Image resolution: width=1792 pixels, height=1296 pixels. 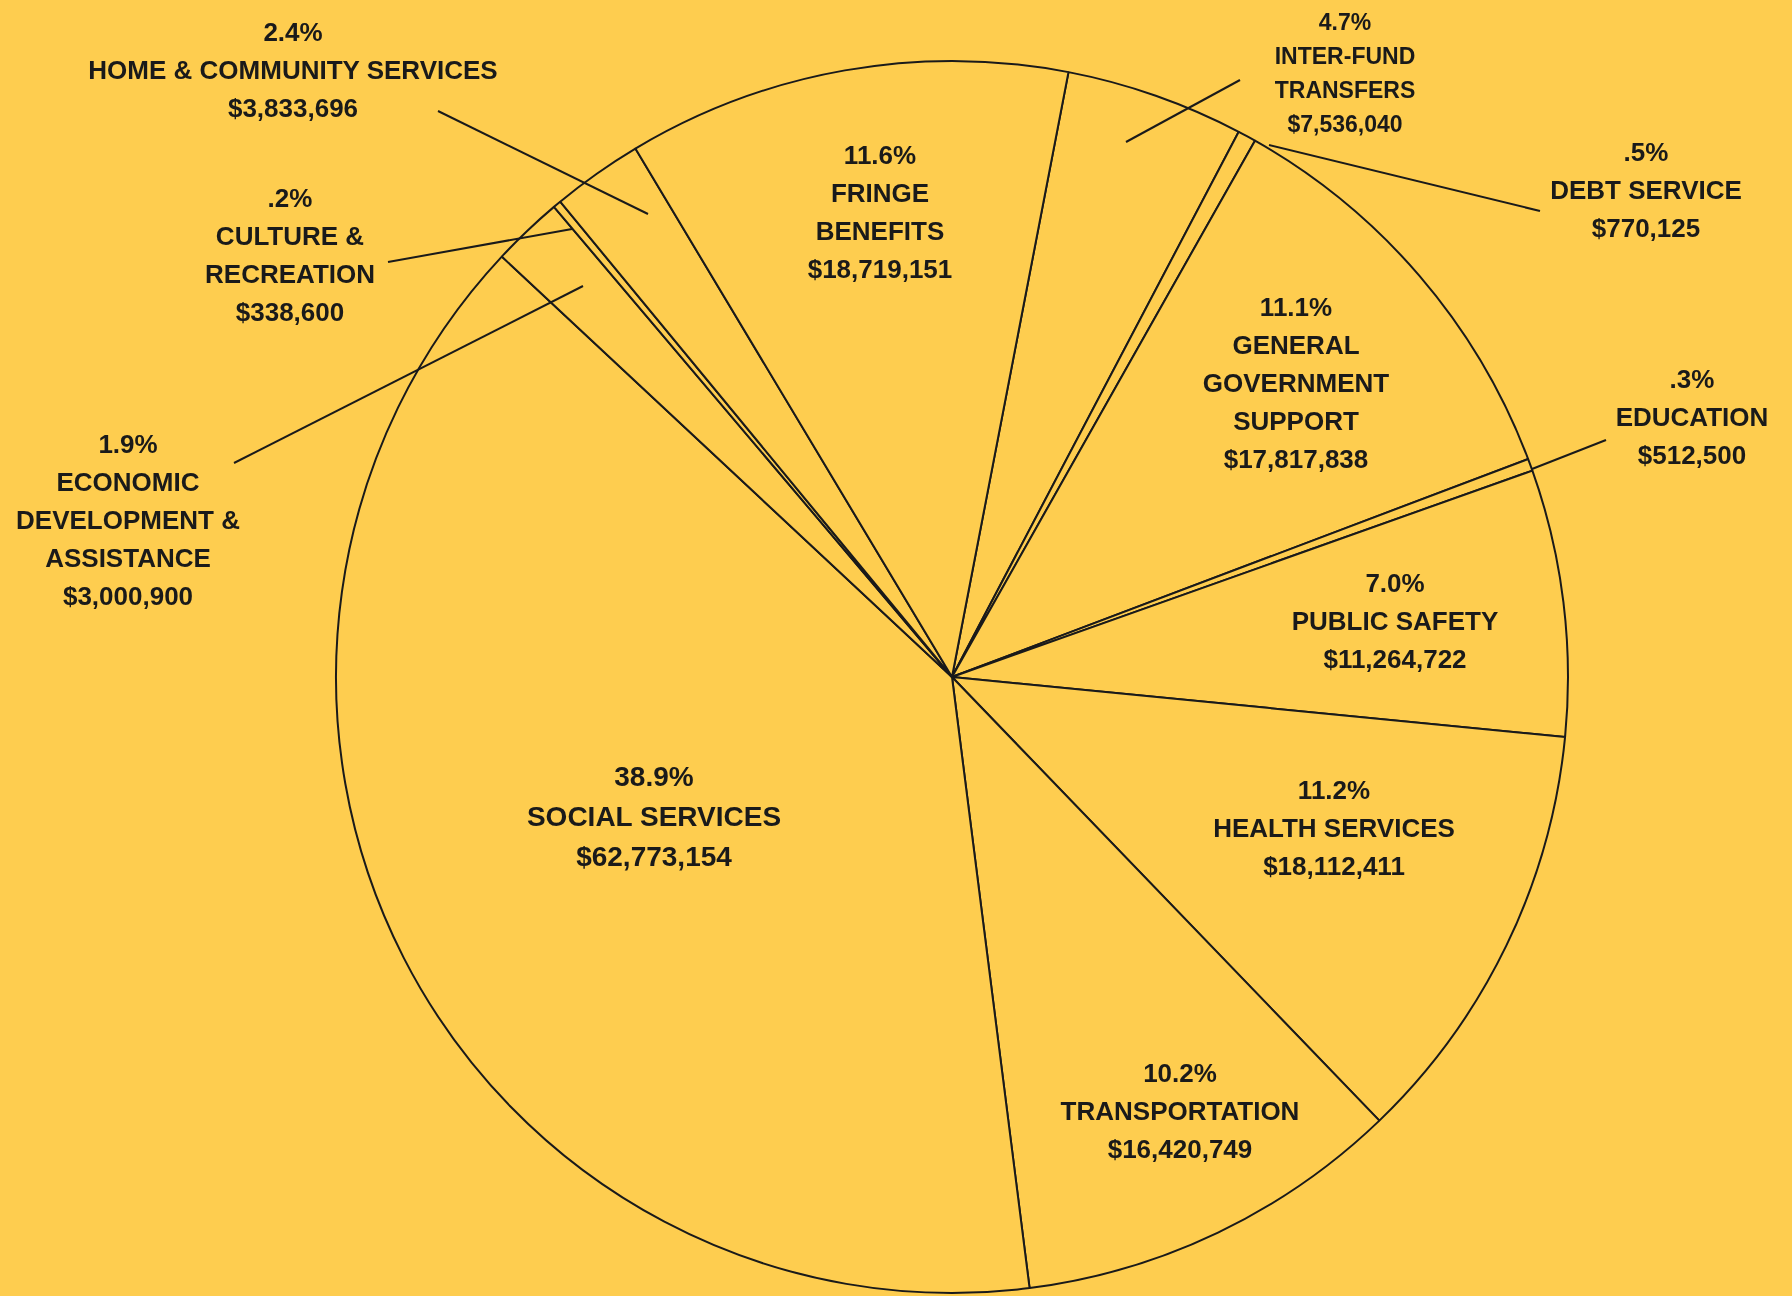 I want to click on data-label: $512,500, so click(x=1692, y=455).